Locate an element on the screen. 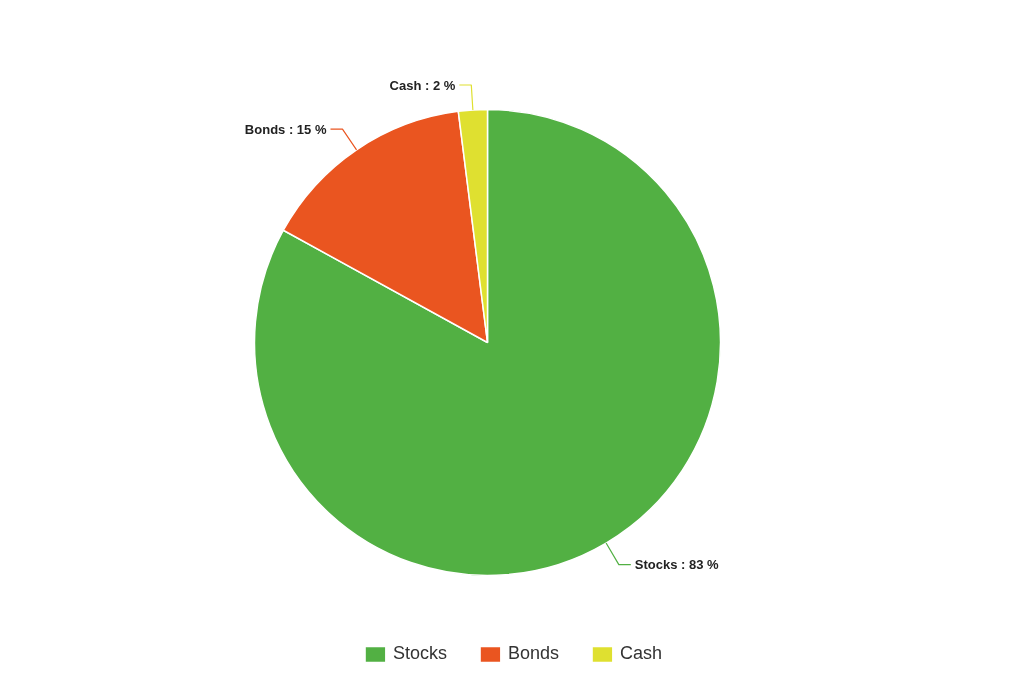 This screenshot has width=1024, height=692. legend-label: Stocks is located at coordinates (419, 653).